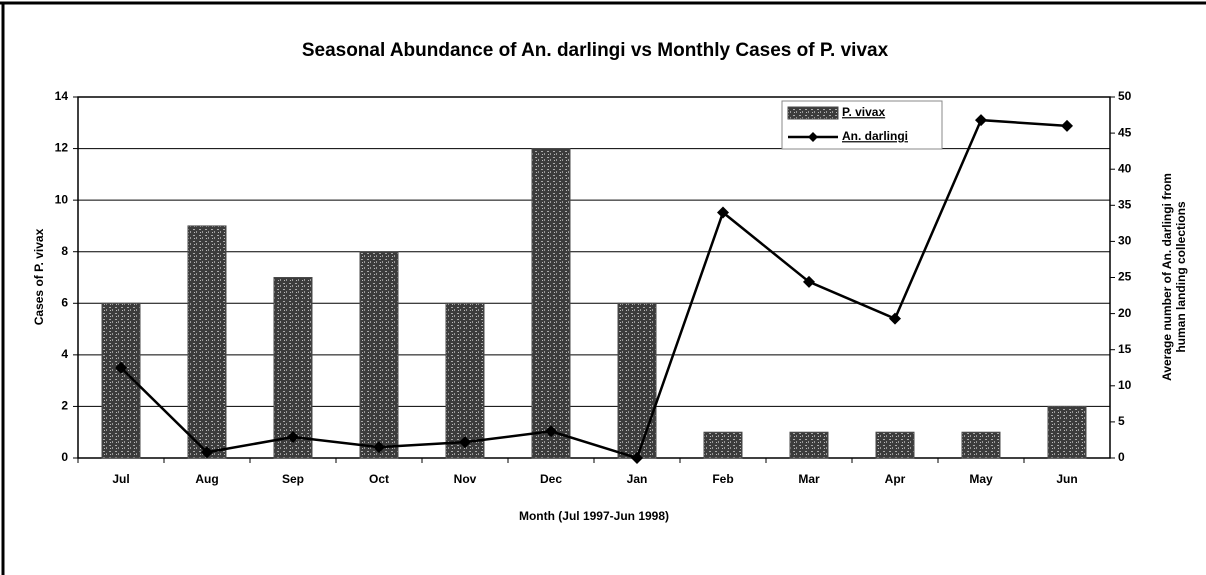 The height and width of the screenshot is (575, 1206). I want to click on y2-tick-label: 45, so click(1125, 132).